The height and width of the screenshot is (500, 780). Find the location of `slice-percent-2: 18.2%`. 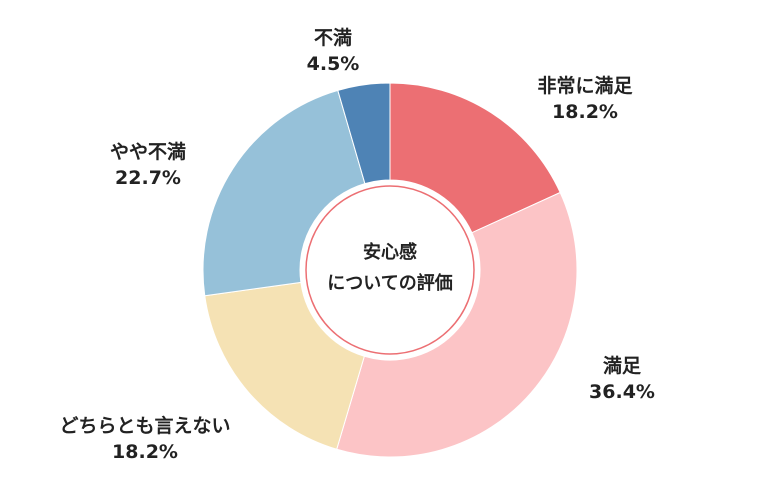

slice-percent-2: 18.2% is located at coordinates (145, 452).